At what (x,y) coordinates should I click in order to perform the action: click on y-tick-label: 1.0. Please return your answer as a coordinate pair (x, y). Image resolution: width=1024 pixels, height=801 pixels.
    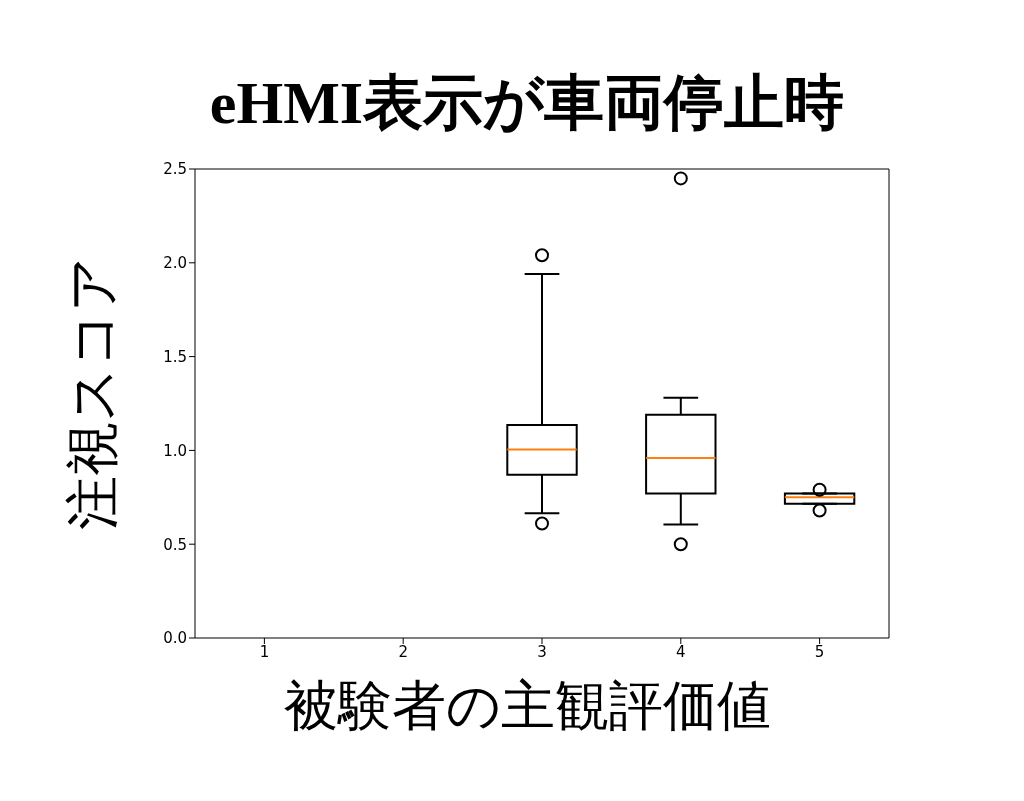
    Looking at the image, I should click on (175, 450).